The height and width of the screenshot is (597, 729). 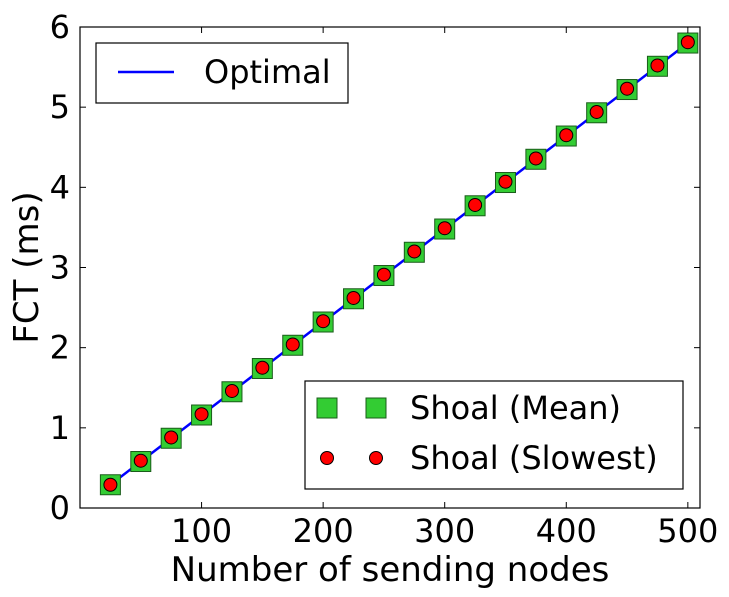 I want to click on legend-slowest-label: Shoal (Slowest), so click(x=534, y=458).